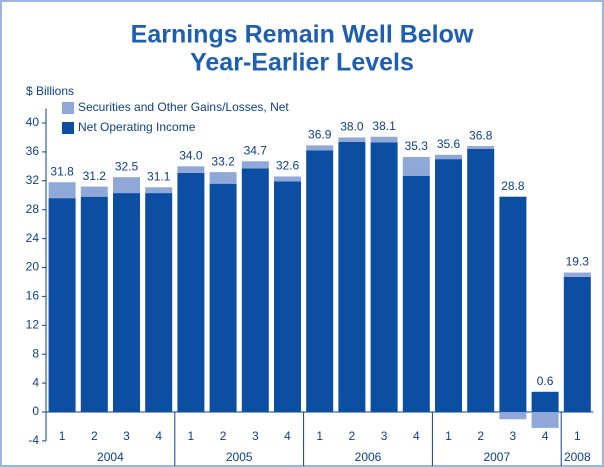 This screenshot has height=467, width=604. What do you see at coordinates (33, 324) in the screenshot?
I see `y-tick-label: 12` at bounding box center [33, 324].